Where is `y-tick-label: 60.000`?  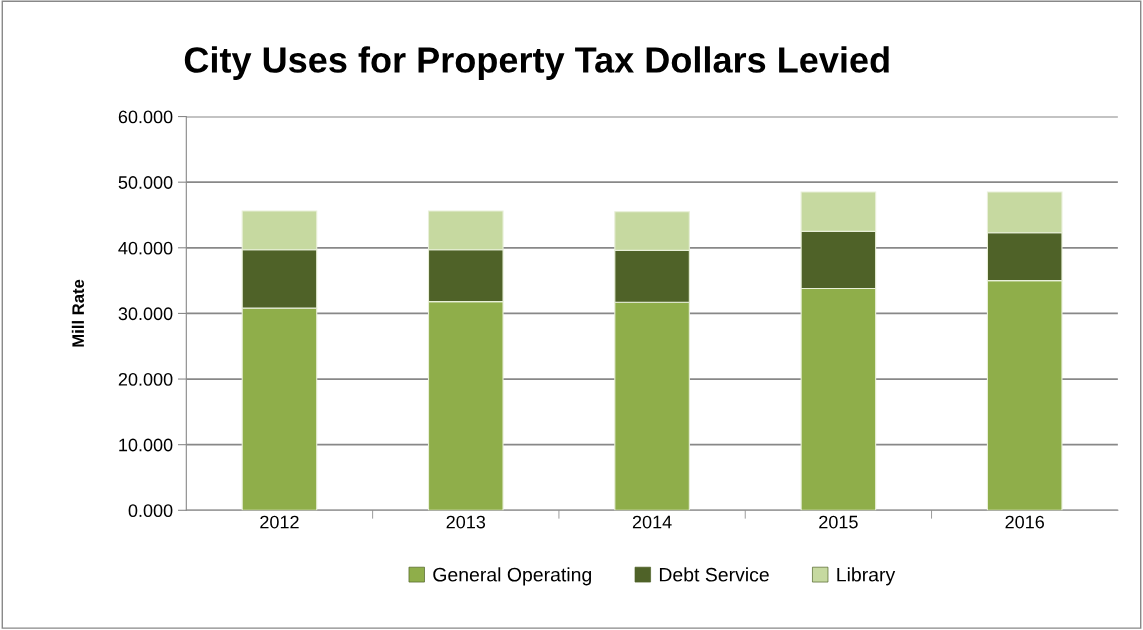 y-tick-label: 60.000 is located at coordinates (145, 117).